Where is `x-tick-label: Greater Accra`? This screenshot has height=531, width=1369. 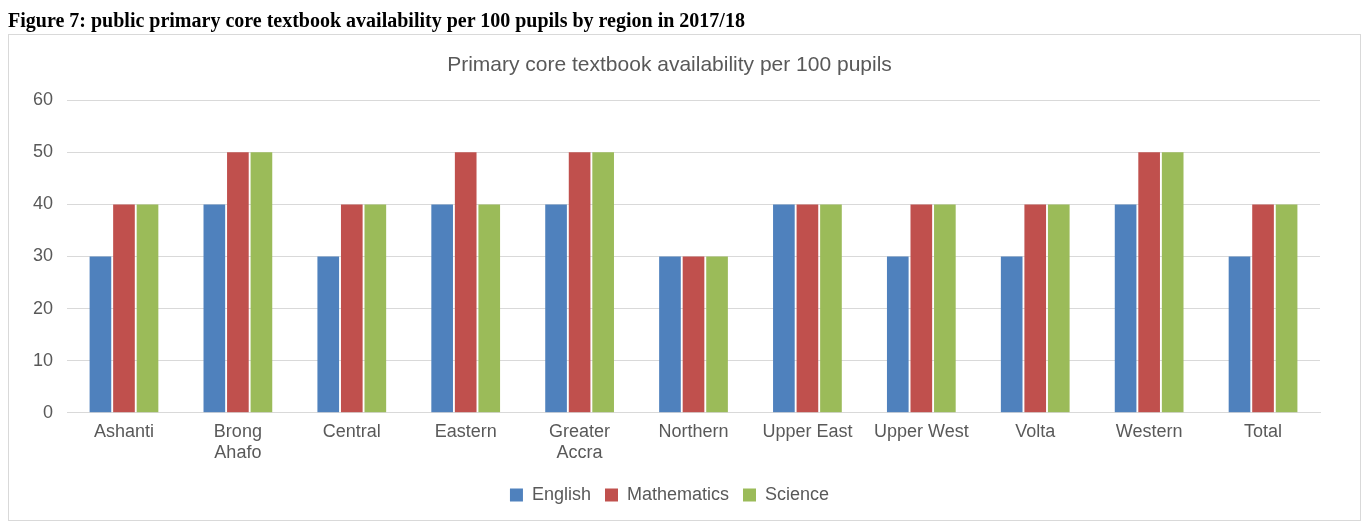 x-tick-label: Greater Accra is located at coordinates (580, 441).